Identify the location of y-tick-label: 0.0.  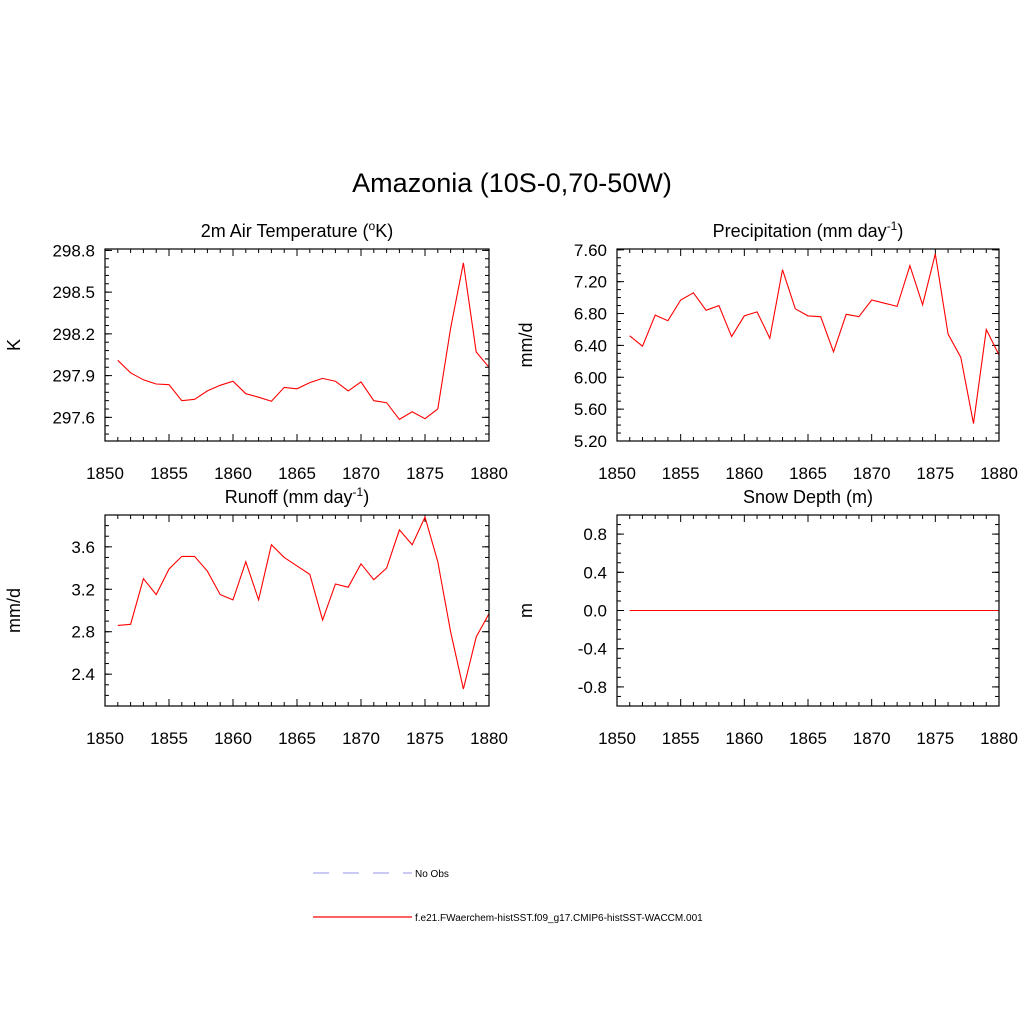
(595, 611).